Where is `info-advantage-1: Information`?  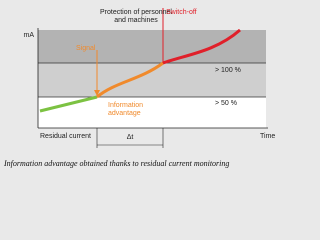
info-advantage-1: Information is located at coordinates (125, 105).